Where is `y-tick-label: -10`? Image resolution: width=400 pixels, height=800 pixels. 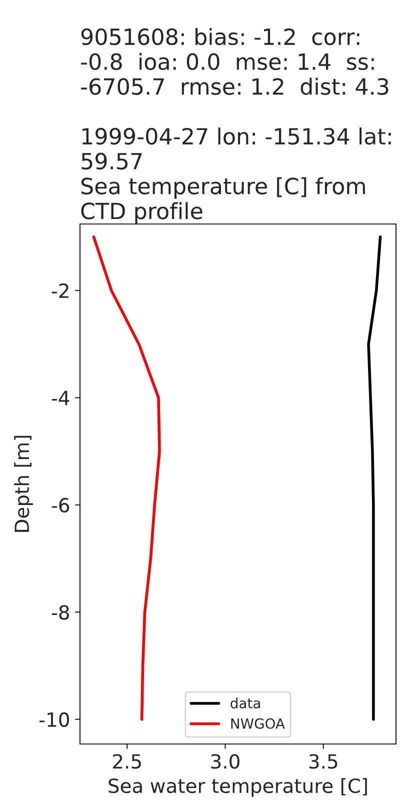 y-tick-label: -10 is located at coordinates (54, 720).